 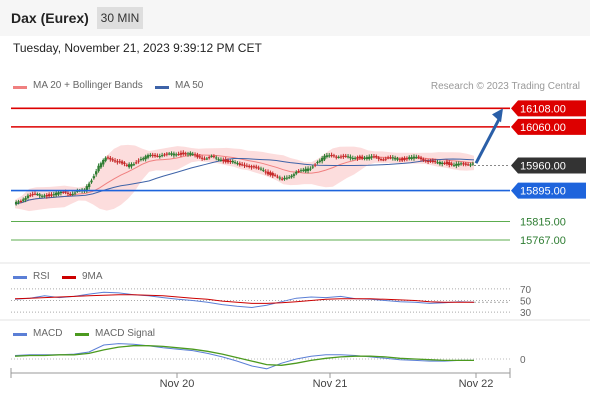 I want to click on resistance-level-label: 16060.00, so click(x=543, y=128).